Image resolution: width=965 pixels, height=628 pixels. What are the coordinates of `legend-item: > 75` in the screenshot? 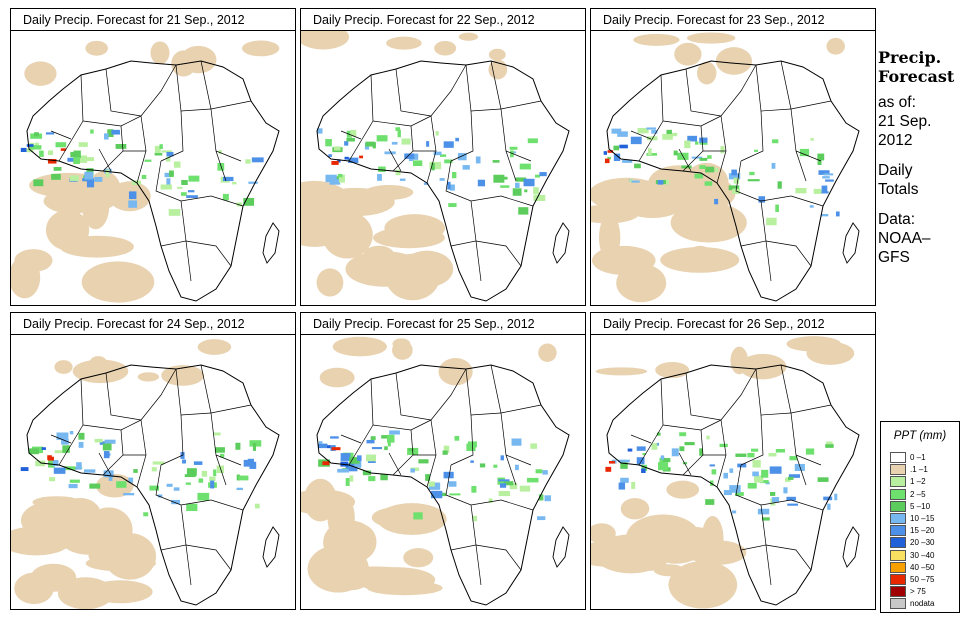 It's located at (924, 592).